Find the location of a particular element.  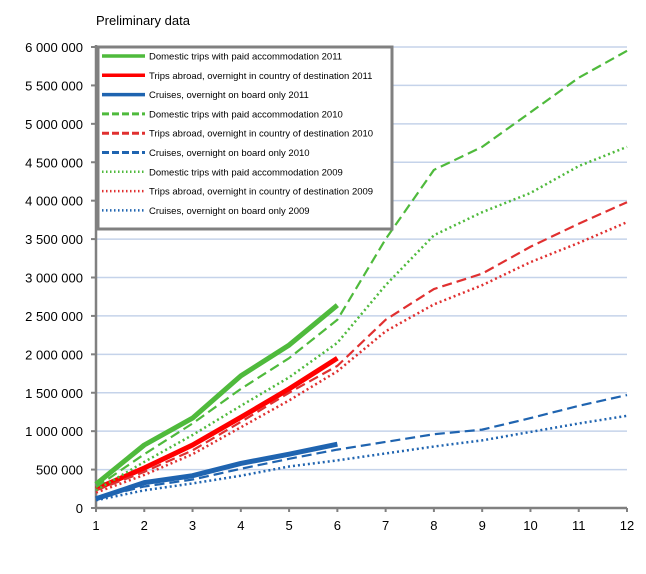

x-tick-label: 7 is located at coordinates (385, 525).